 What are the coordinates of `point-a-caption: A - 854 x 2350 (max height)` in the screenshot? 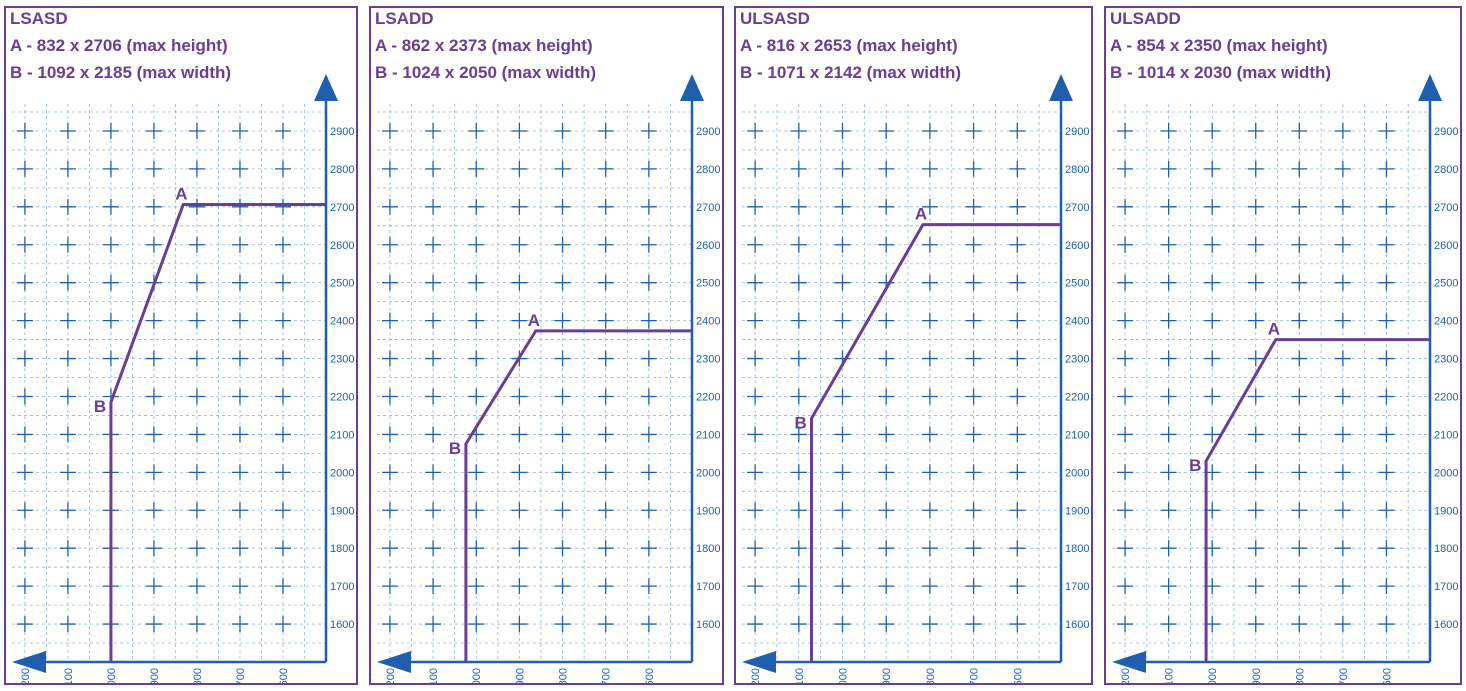 It's located at (1219, 45).